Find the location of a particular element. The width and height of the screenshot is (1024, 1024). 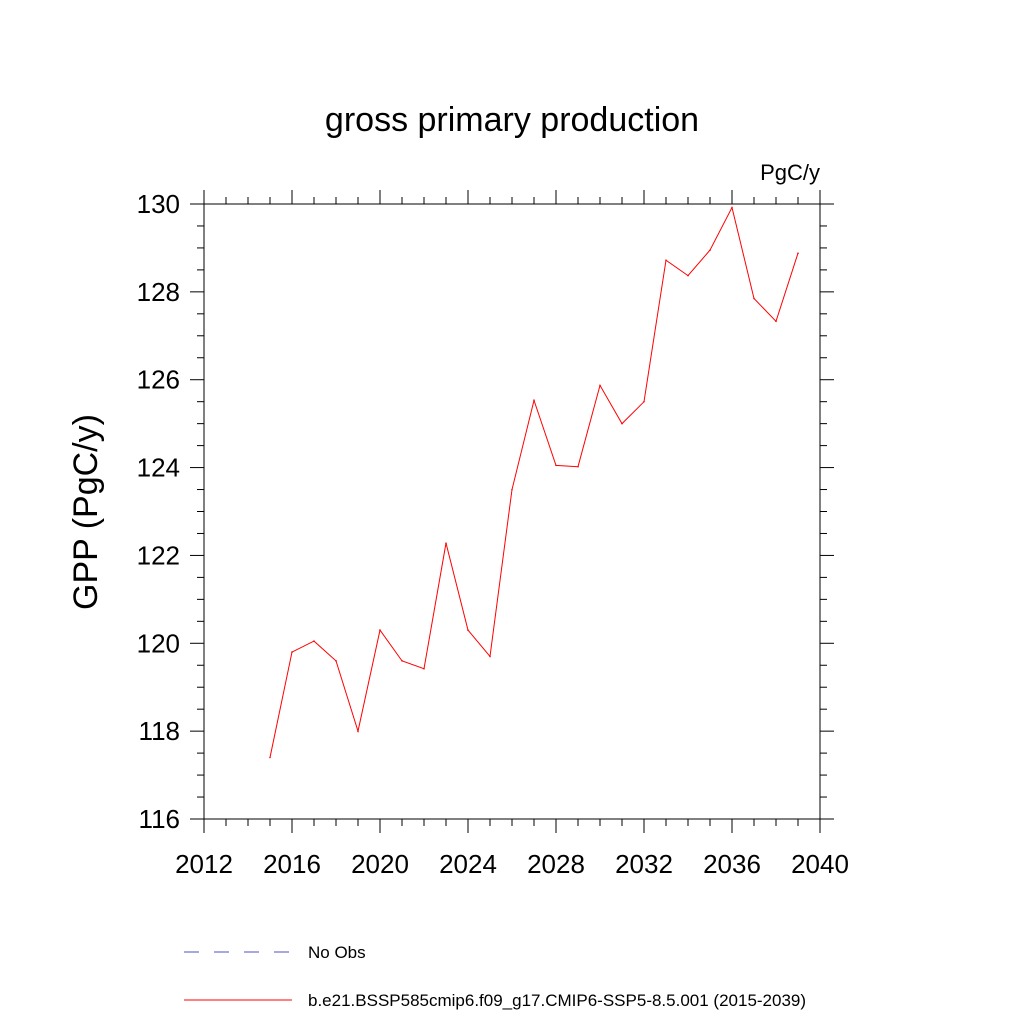

y-tick-label: 116 is located at coordinates (159, 819).